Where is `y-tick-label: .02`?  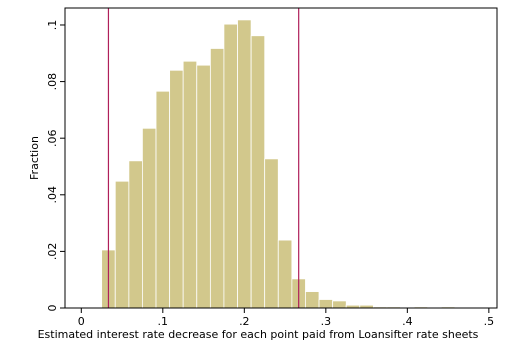
y-tick-label: .02 is located at coordinates (52, 252).